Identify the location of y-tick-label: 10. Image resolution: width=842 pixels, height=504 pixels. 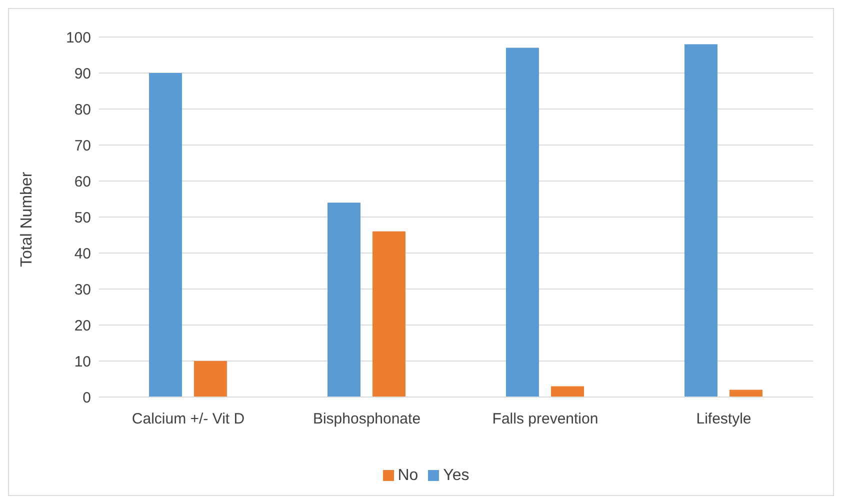
(82, 361).